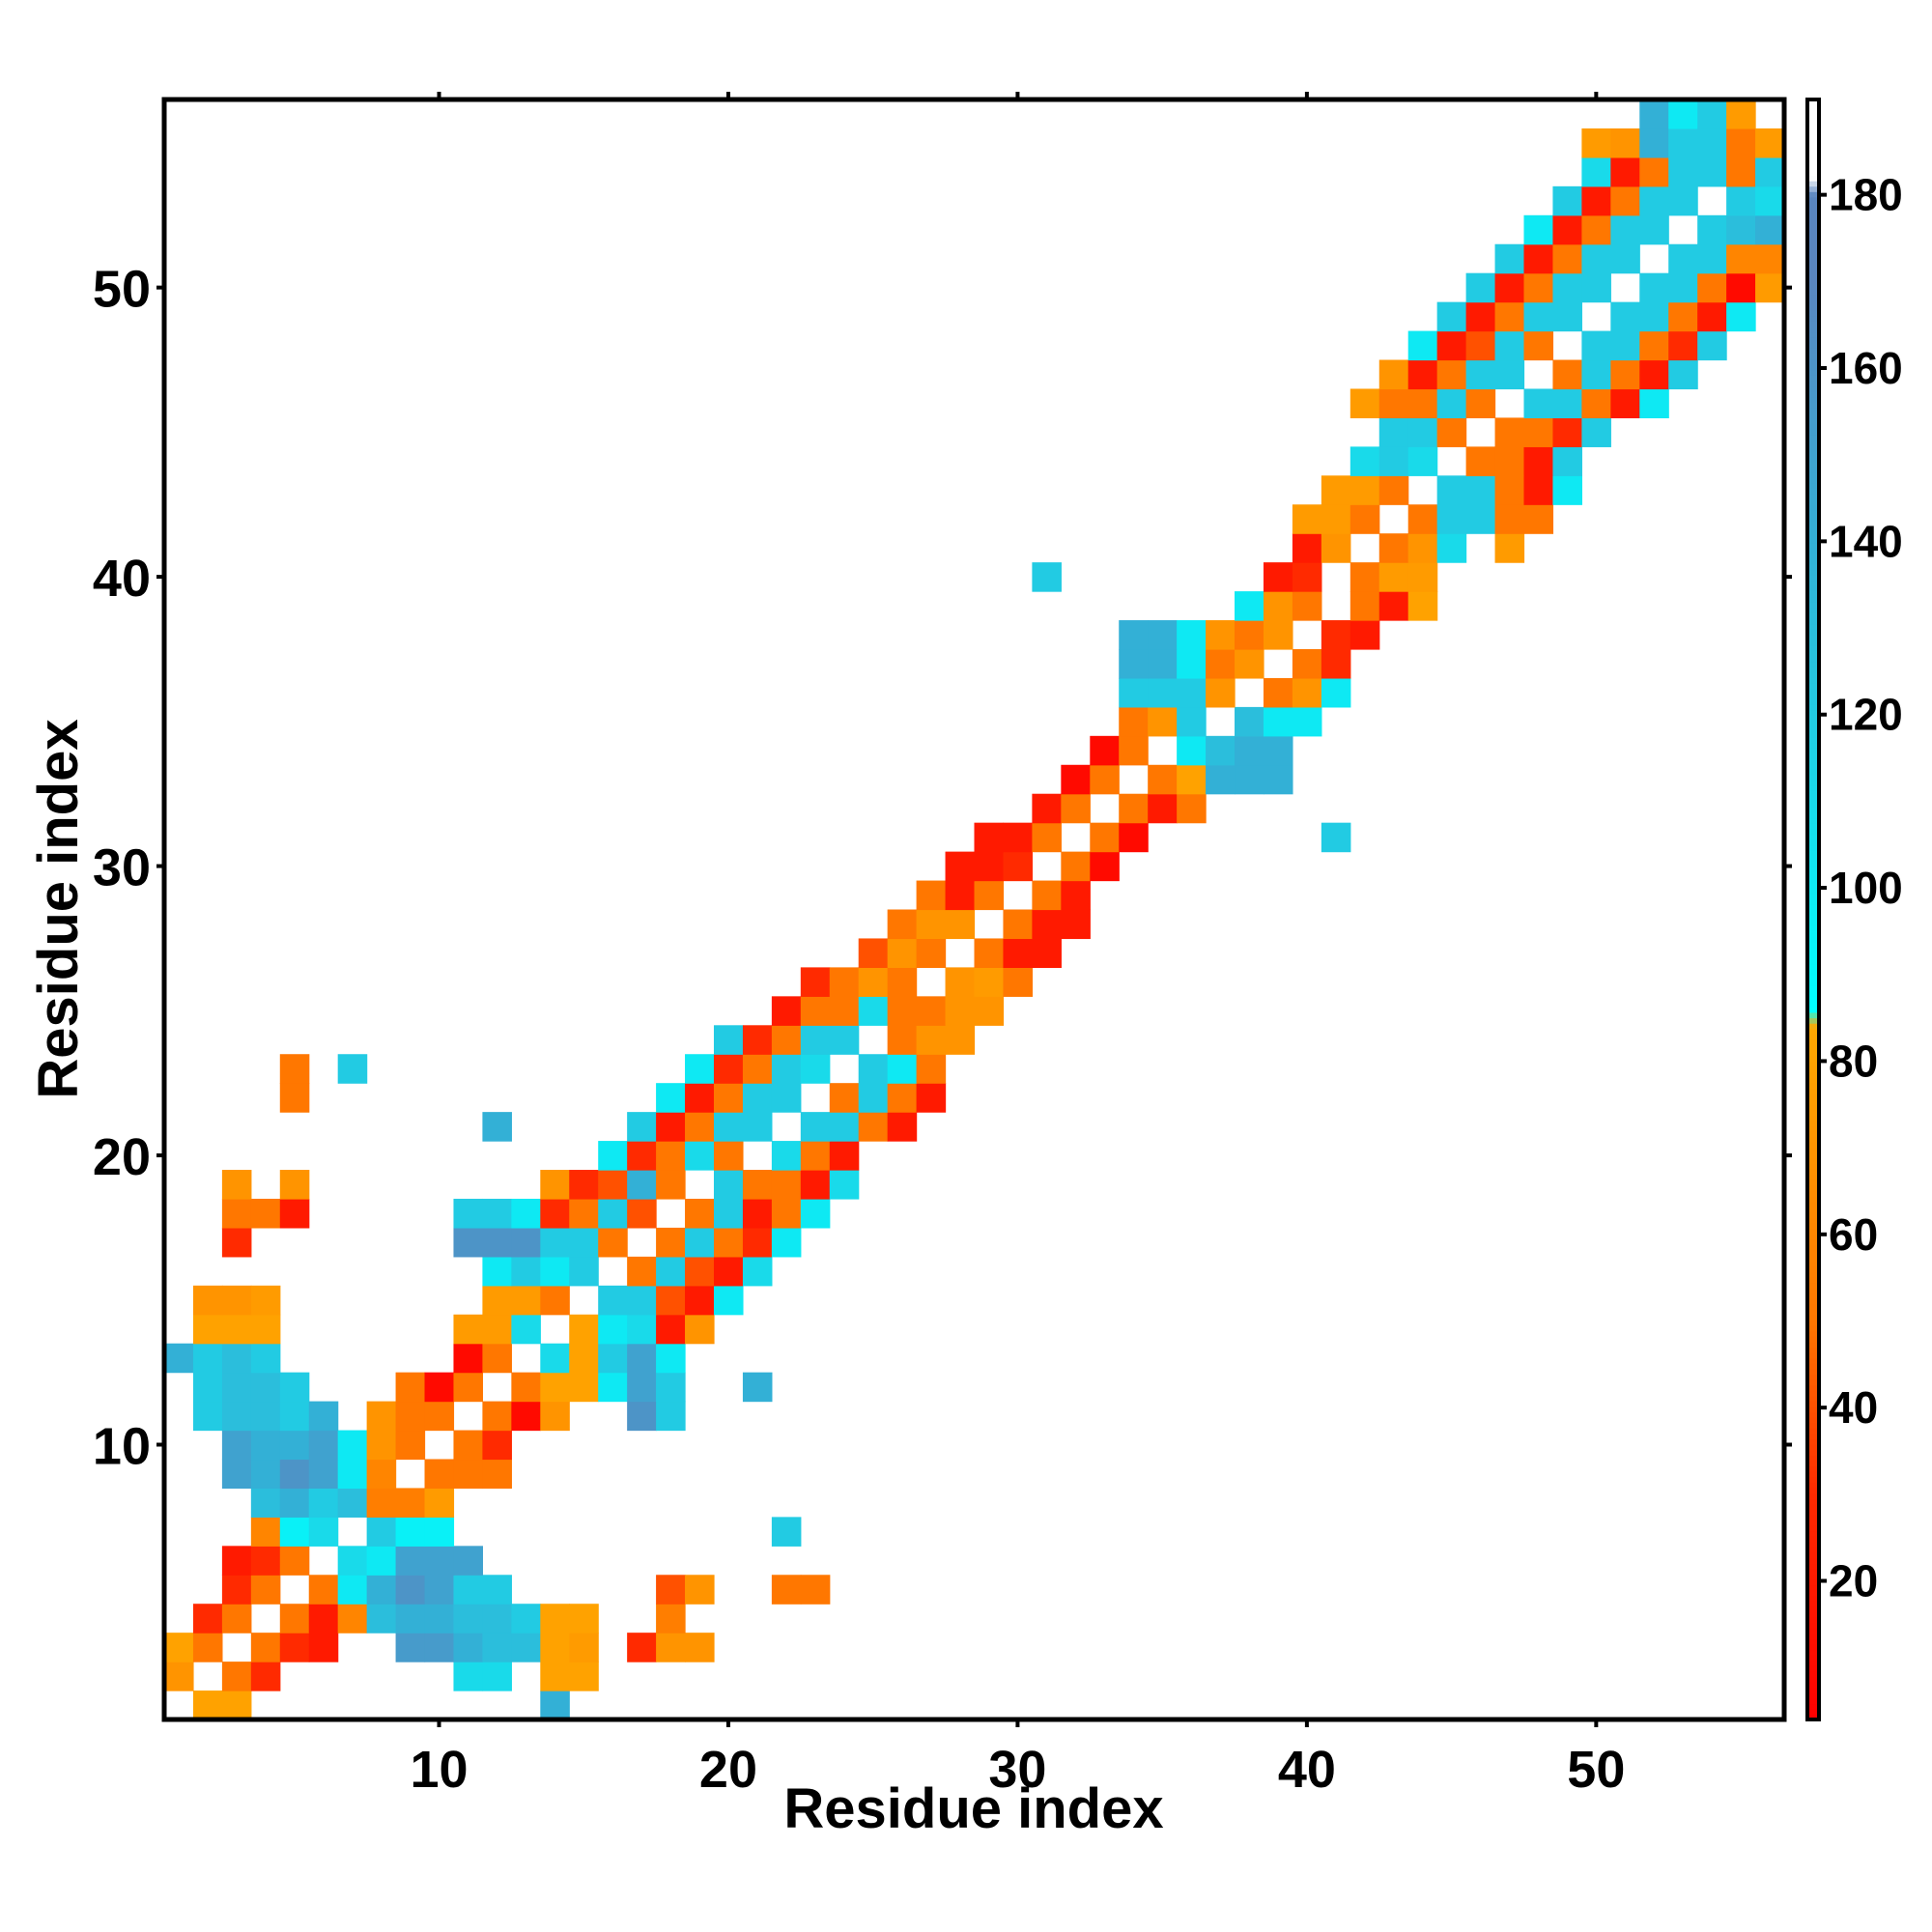 This screenshot has width=1932, height=1932. I want to click on colorbar-frame, so click(1813, 909).